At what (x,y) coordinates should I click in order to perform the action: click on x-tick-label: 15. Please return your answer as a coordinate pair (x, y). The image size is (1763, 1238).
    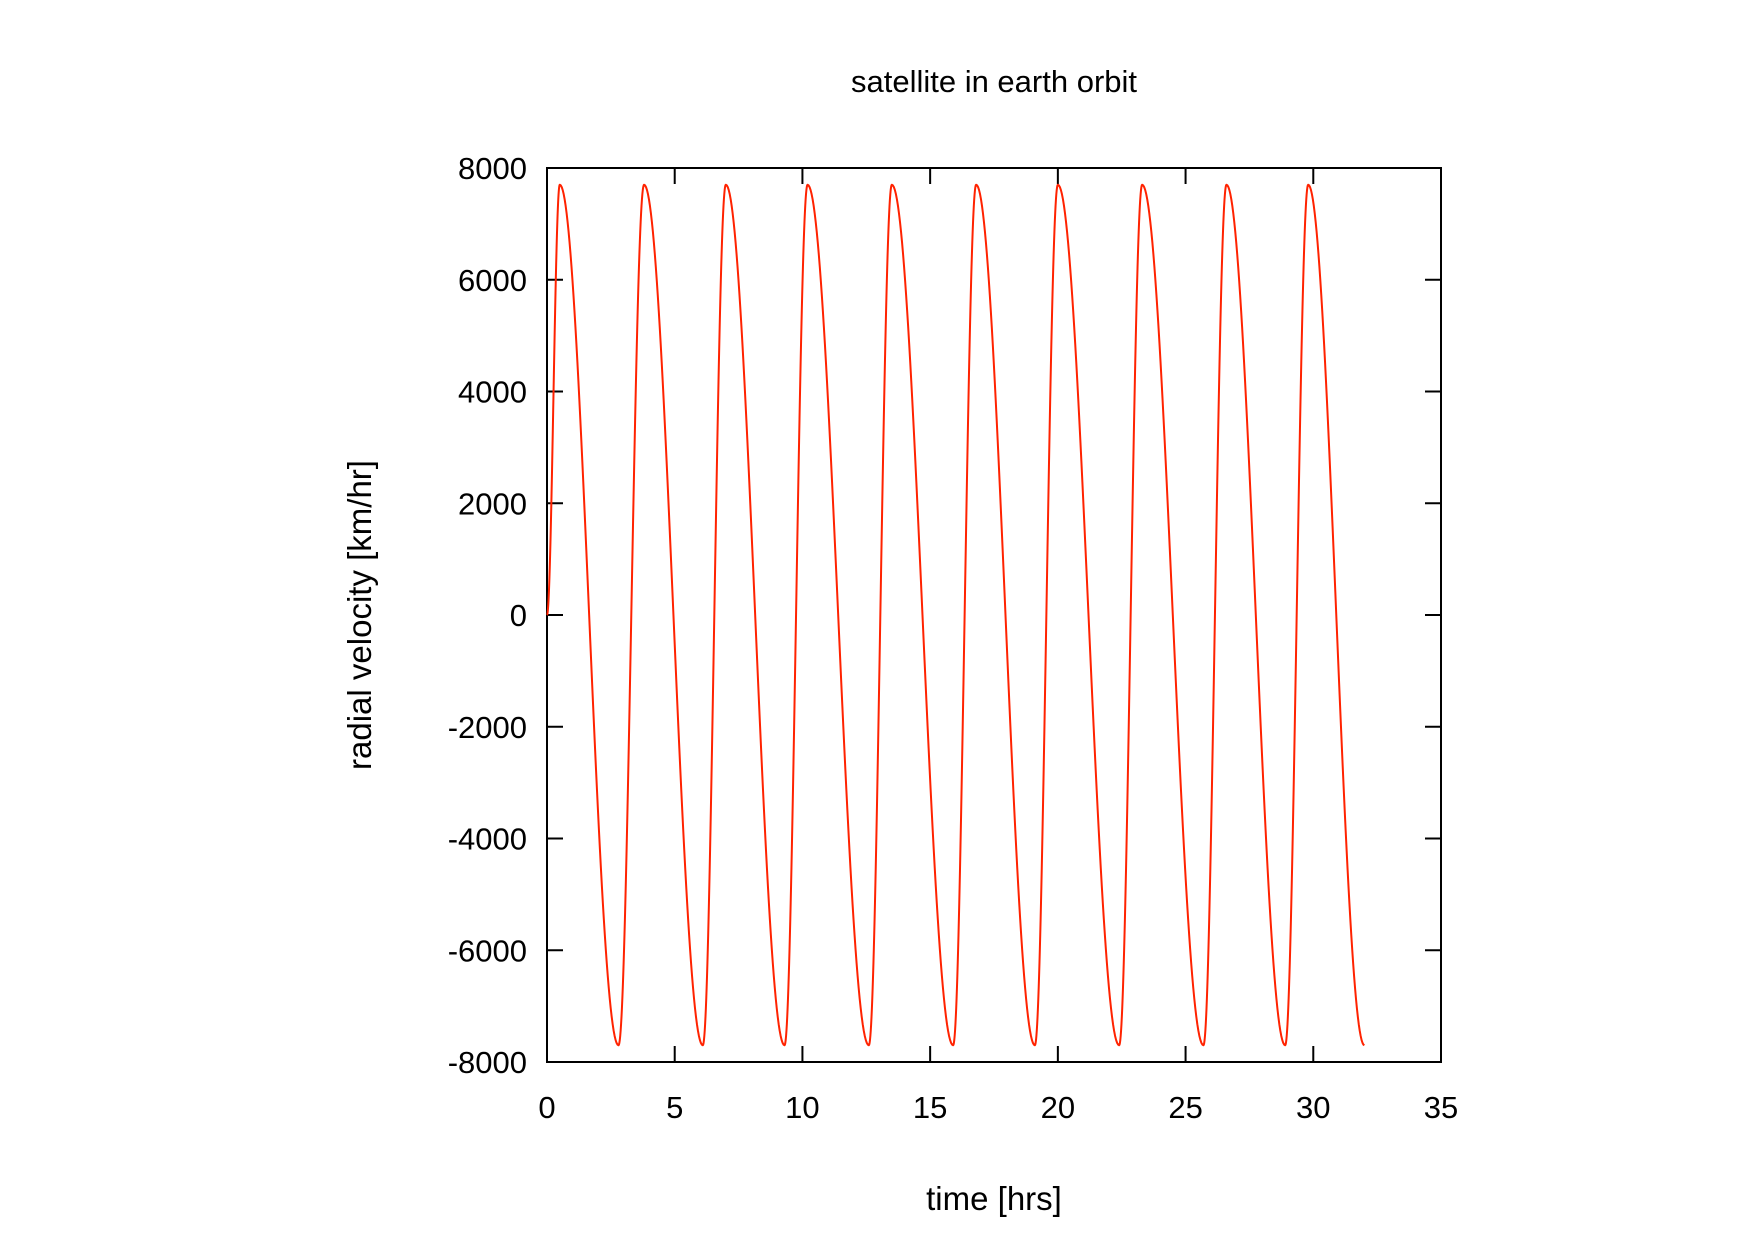
    Looking at the image, I should click on (930, 1107).